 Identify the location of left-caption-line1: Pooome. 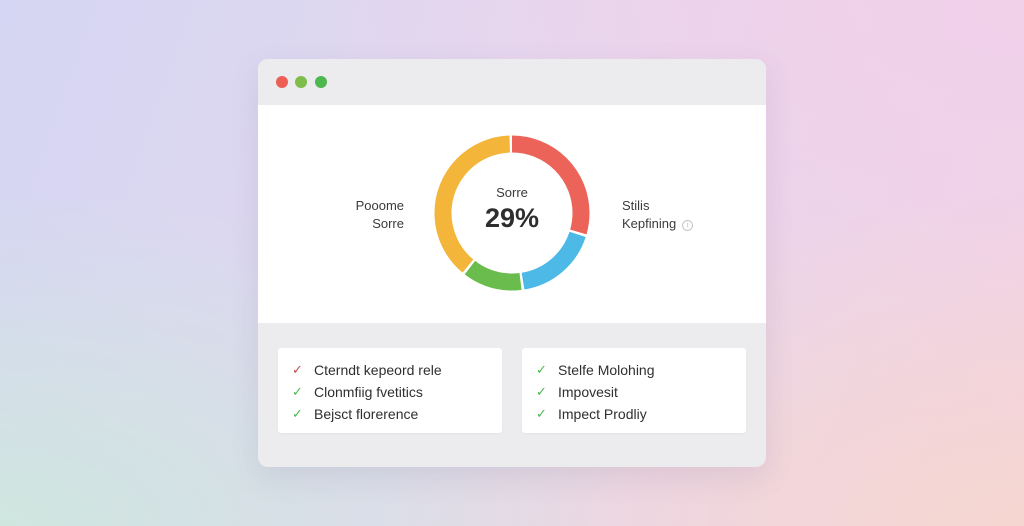
(379, 205).